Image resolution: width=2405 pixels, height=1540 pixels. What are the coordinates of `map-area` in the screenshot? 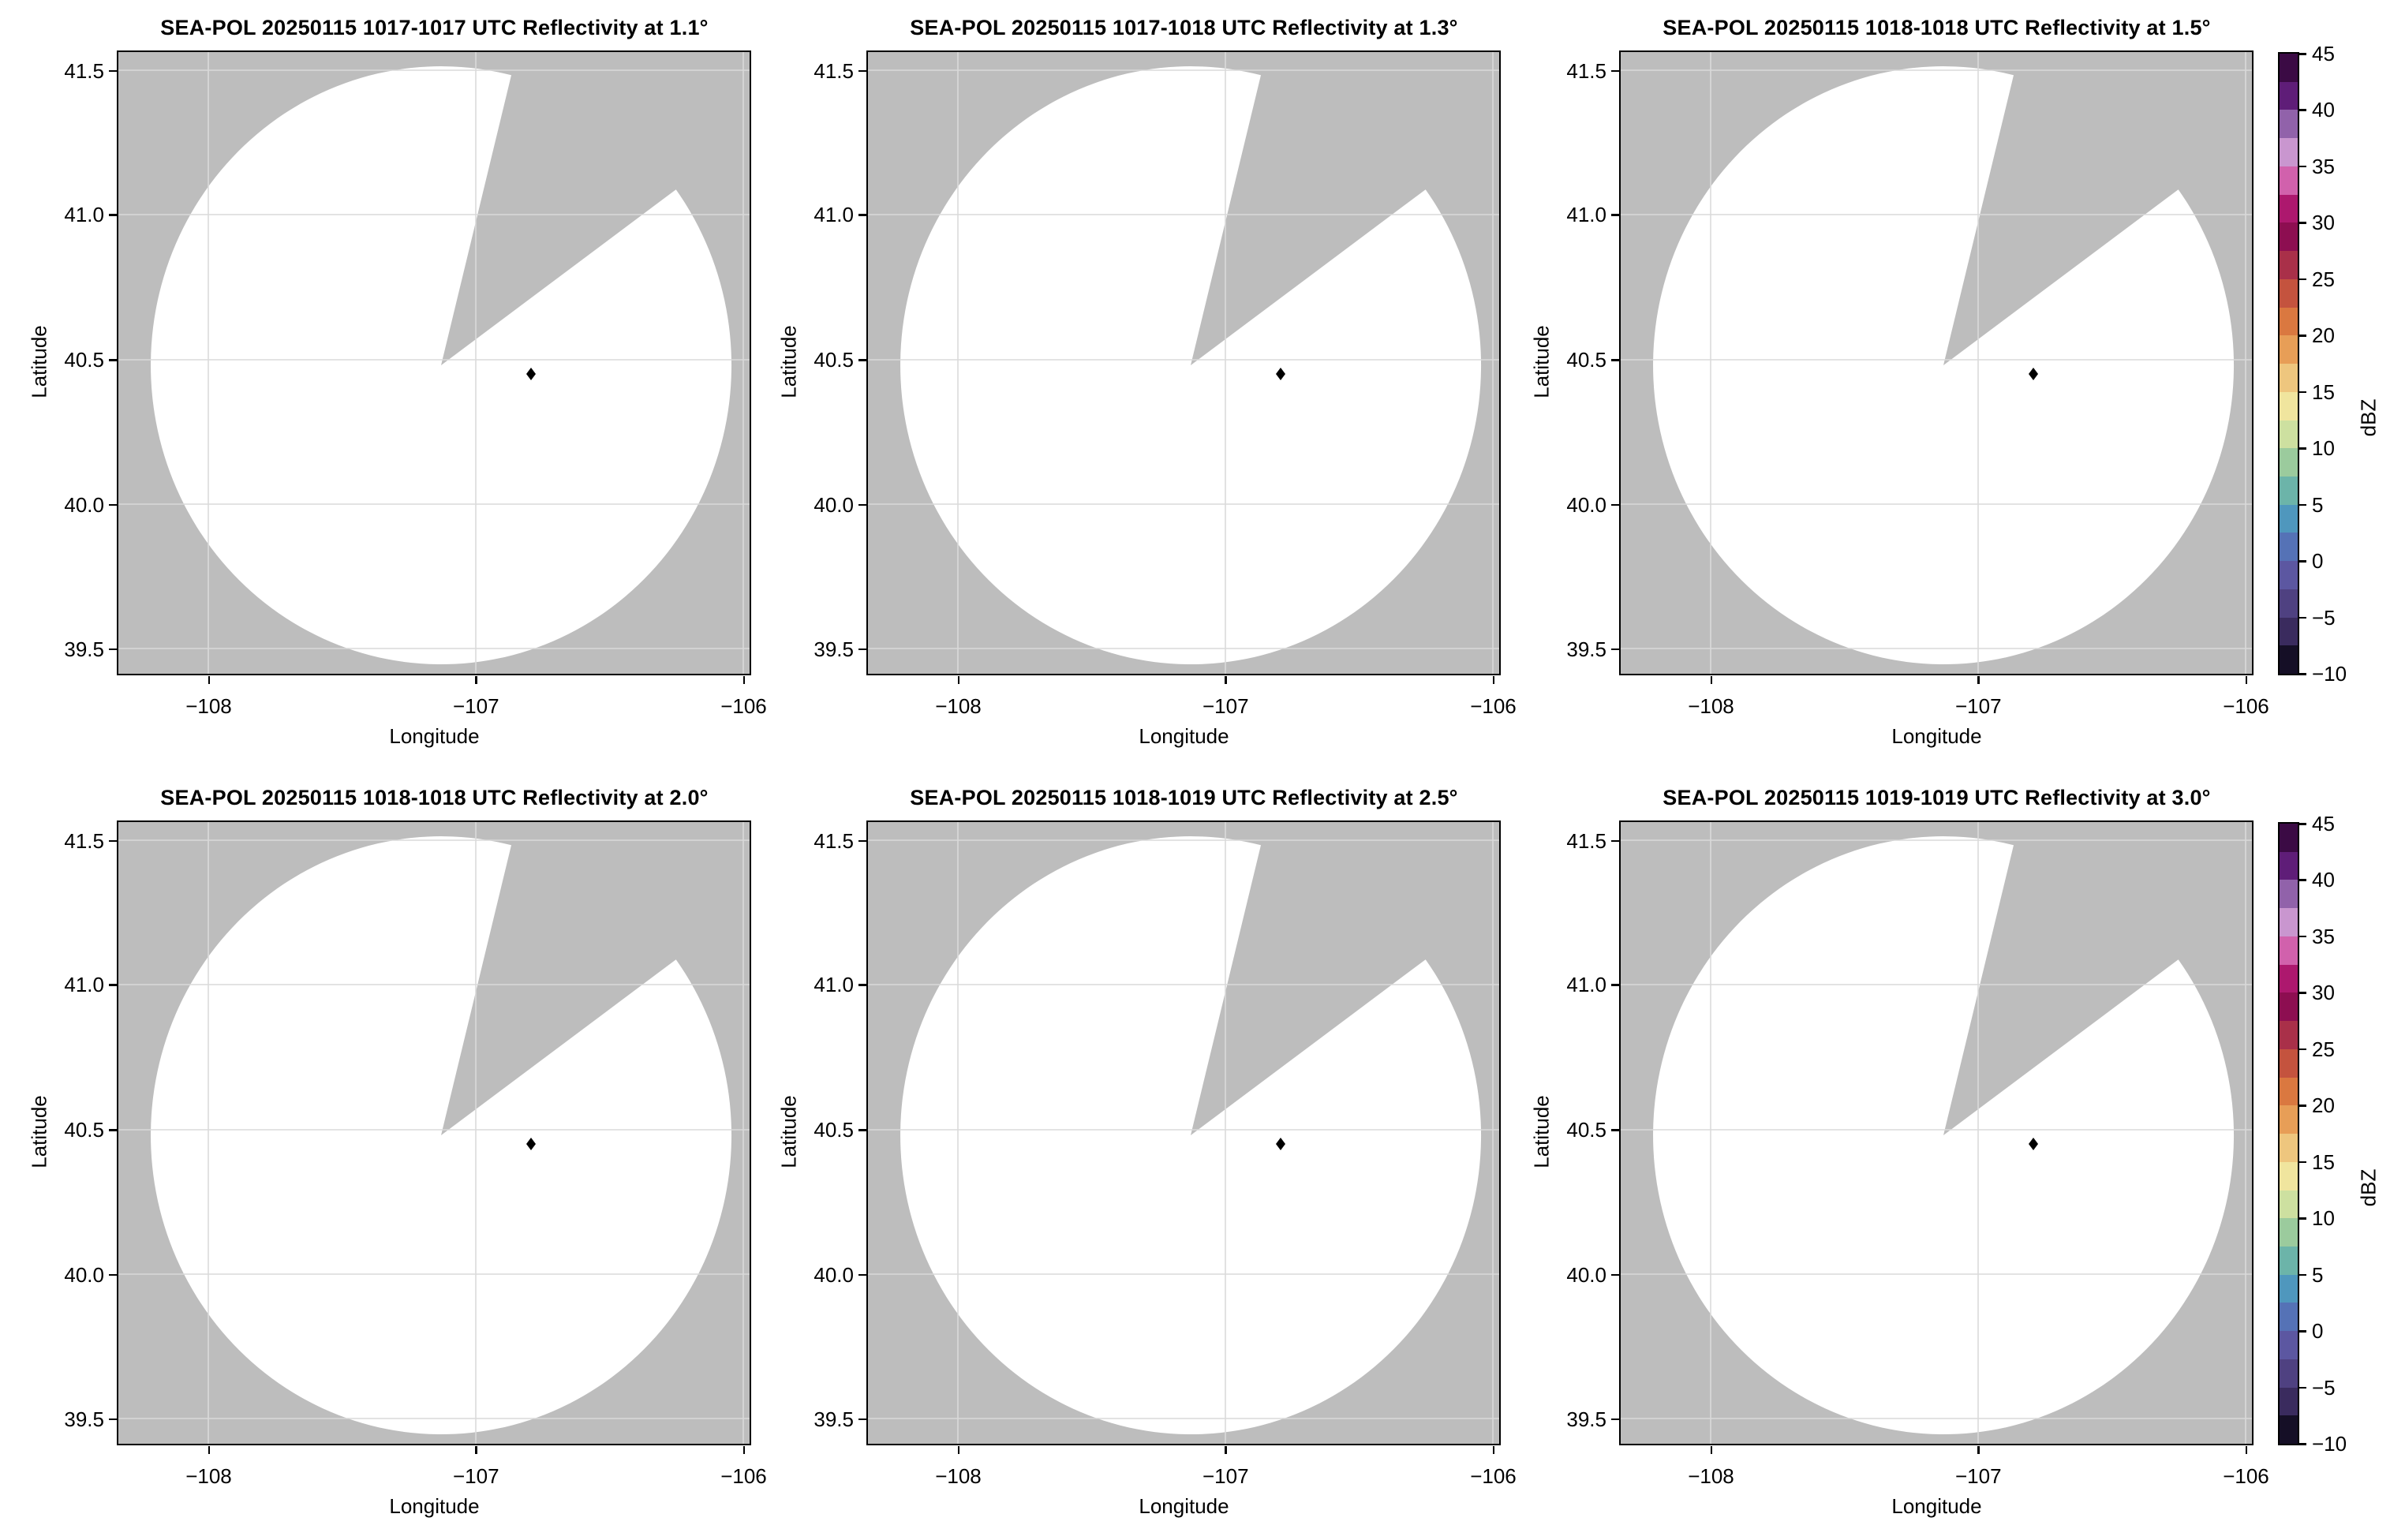 It's located at (1936, 1132).